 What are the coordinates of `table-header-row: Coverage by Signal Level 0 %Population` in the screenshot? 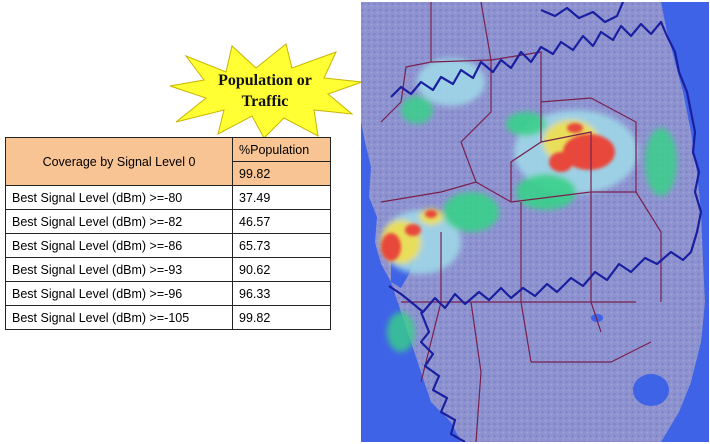 It's located at (168, 161).